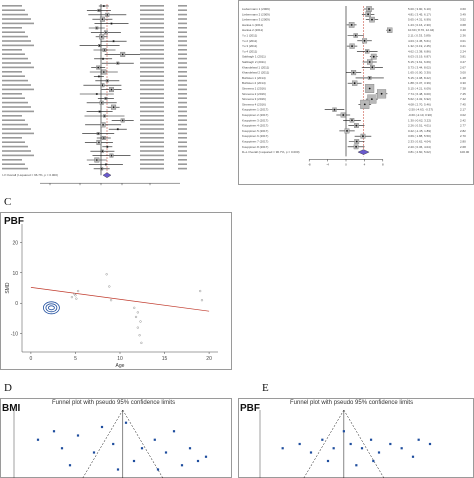 This screenshot has height=478, width=474. Describe the element at coordinates (463, 89) in the screenshot. I see `forest-b-weight: 7.38` at that location.